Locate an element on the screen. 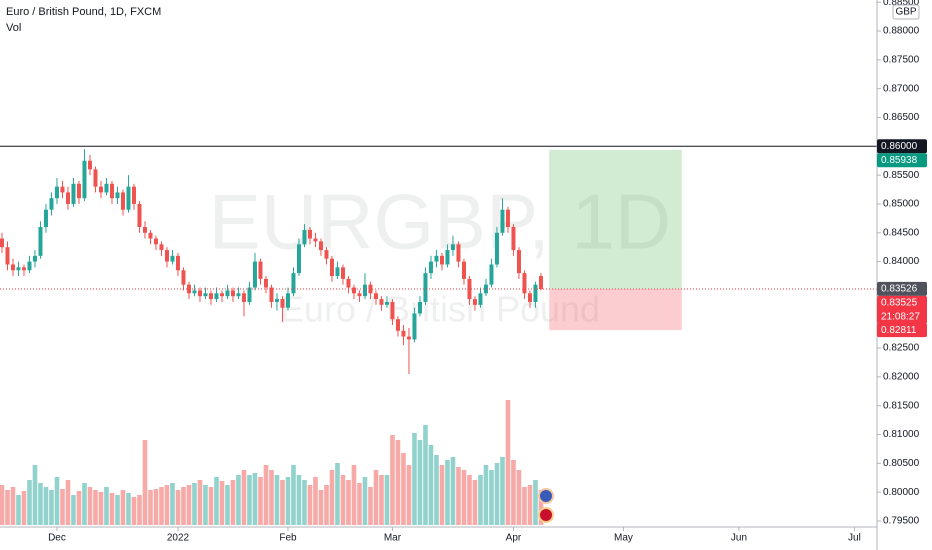 This screenshot has height=550, width=932. currency-box is located at coordinates (906, 12).